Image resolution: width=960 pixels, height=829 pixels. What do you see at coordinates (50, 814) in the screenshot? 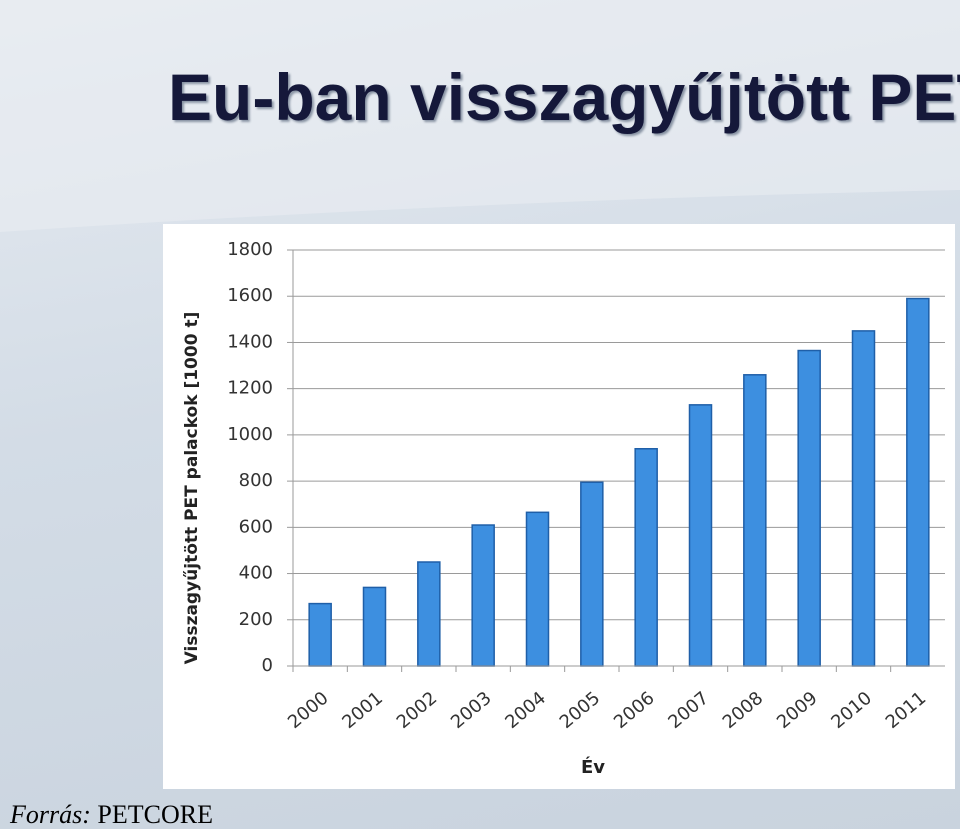
I see `source-label: Forrás:` at bounding box center [50, 814].